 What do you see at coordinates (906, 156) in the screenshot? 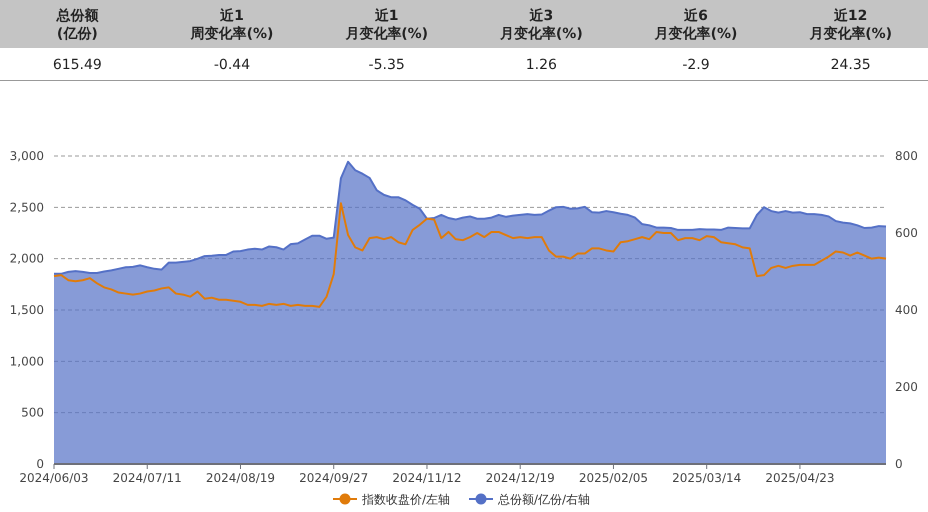
I see `y2-tick-label: 800` at bounding box center [906, 156].